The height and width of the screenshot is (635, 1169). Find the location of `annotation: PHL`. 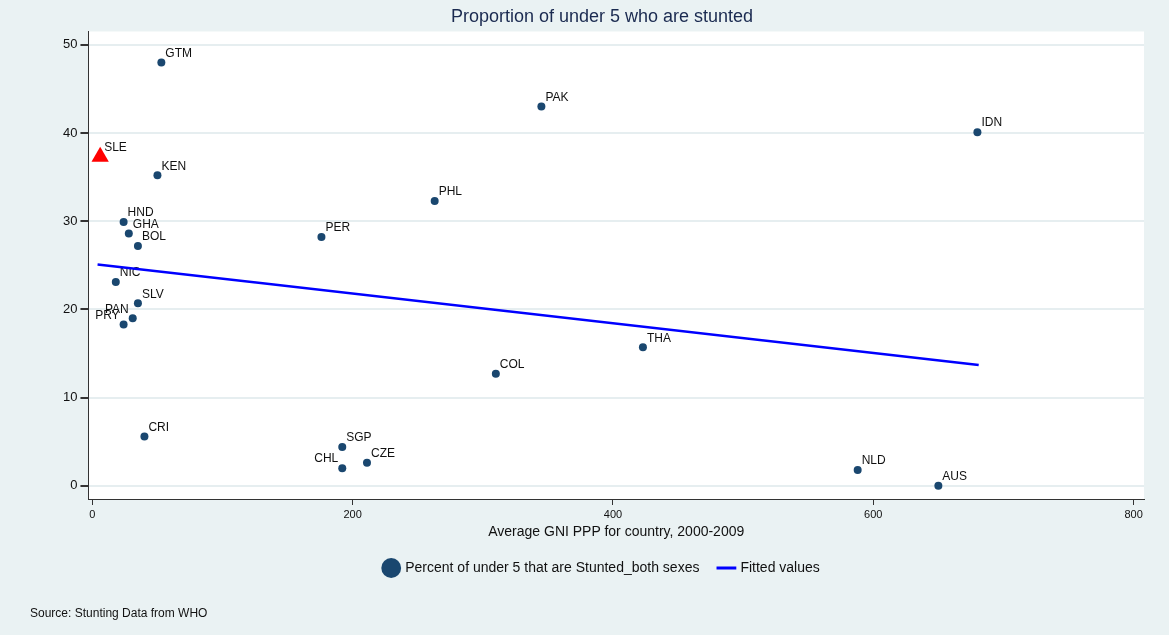

annotation: PHL is located at coordinates (450, 191).